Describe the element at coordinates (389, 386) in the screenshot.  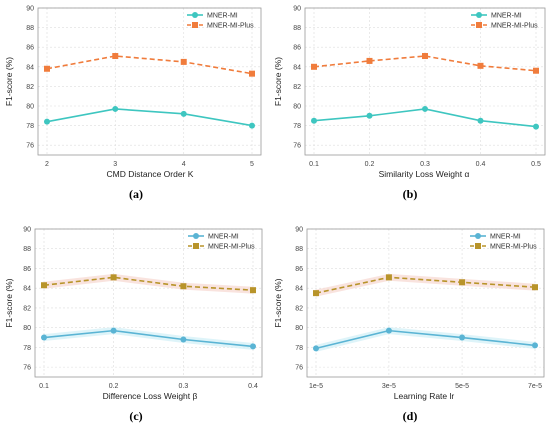
I see `x-tick-label: 3e-5` at that location.